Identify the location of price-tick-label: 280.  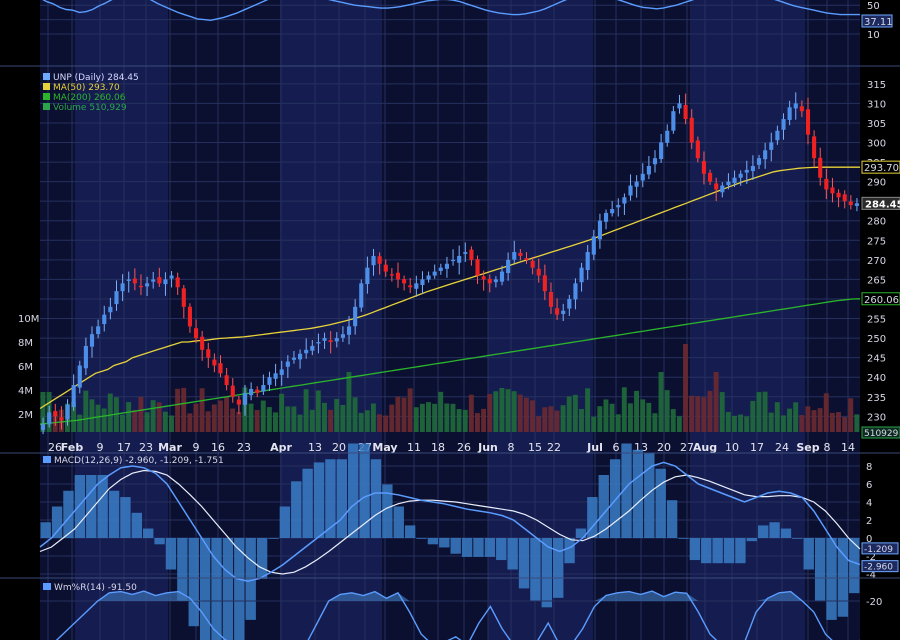
(876, 222).